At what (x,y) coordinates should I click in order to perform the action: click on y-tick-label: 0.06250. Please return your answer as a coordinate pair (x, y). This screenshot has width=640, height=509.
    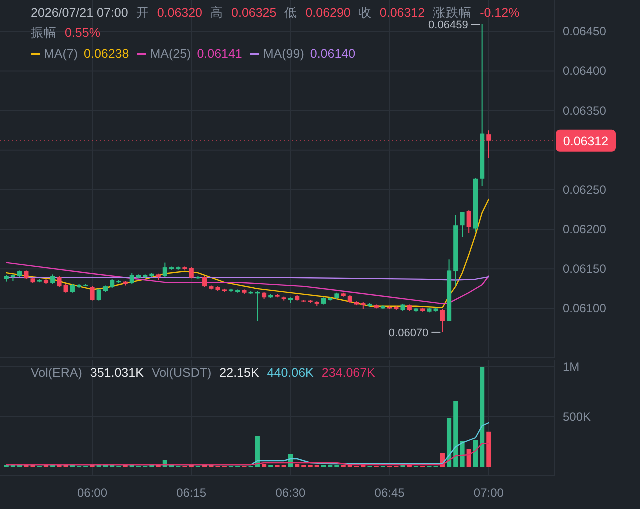
    Looking at the image, I should click on (585, 189).